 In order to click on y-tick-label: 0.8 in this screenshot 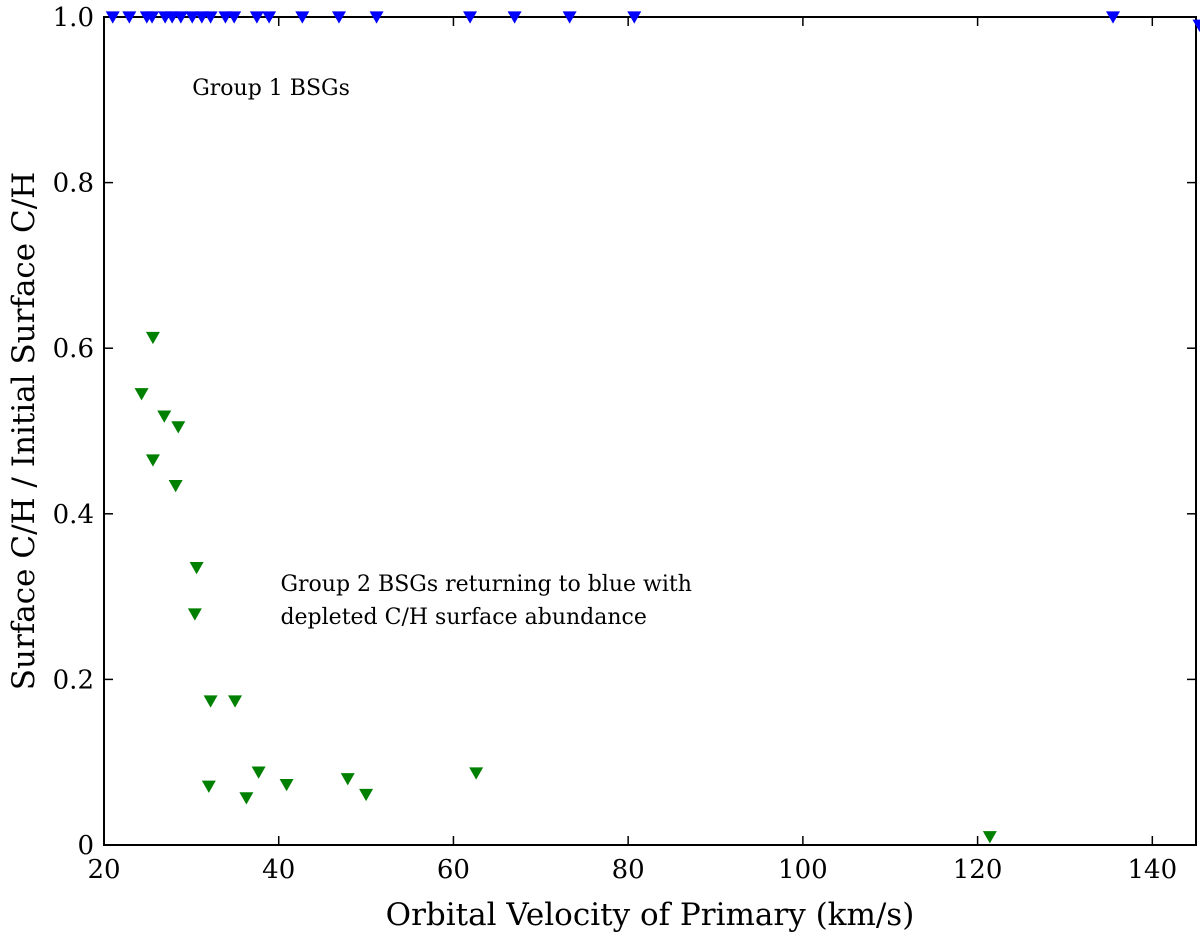, I will do `click(73, 184)`.